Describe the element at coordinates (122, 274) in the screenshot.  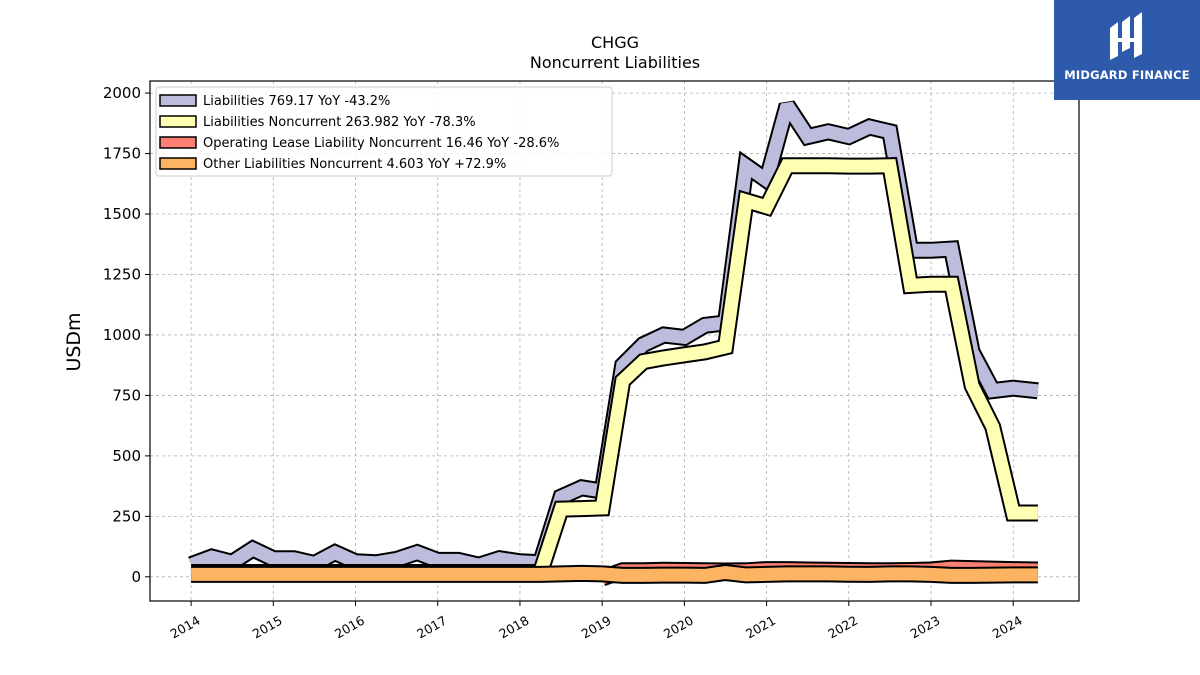
I see `y-tick-label: 1250` at that location.